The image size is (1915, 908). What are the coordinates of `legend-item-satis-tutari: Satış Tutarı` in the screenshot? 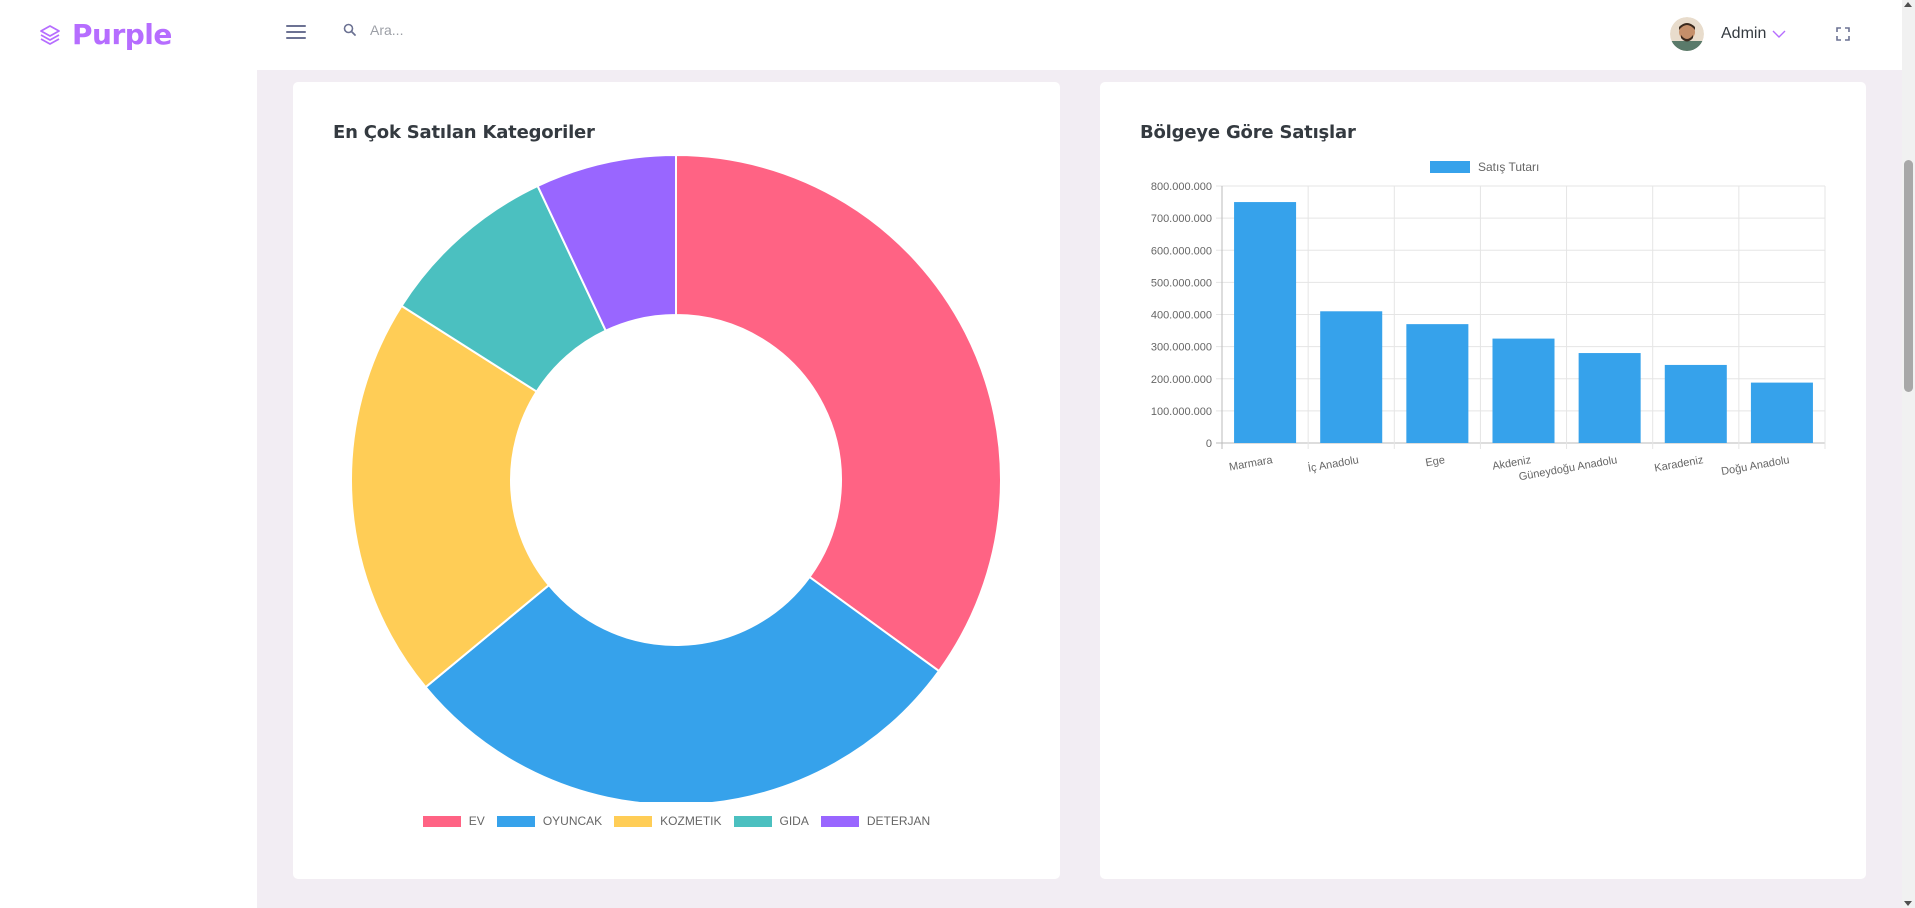 It's located at (1484, 167).